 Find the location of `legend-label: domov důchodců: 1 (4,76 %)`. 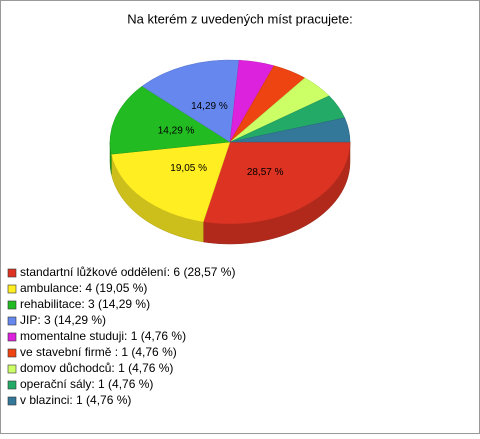

legend-label: domov důchodců: 1 (4,76 %) is located at coordinates (96, 368).